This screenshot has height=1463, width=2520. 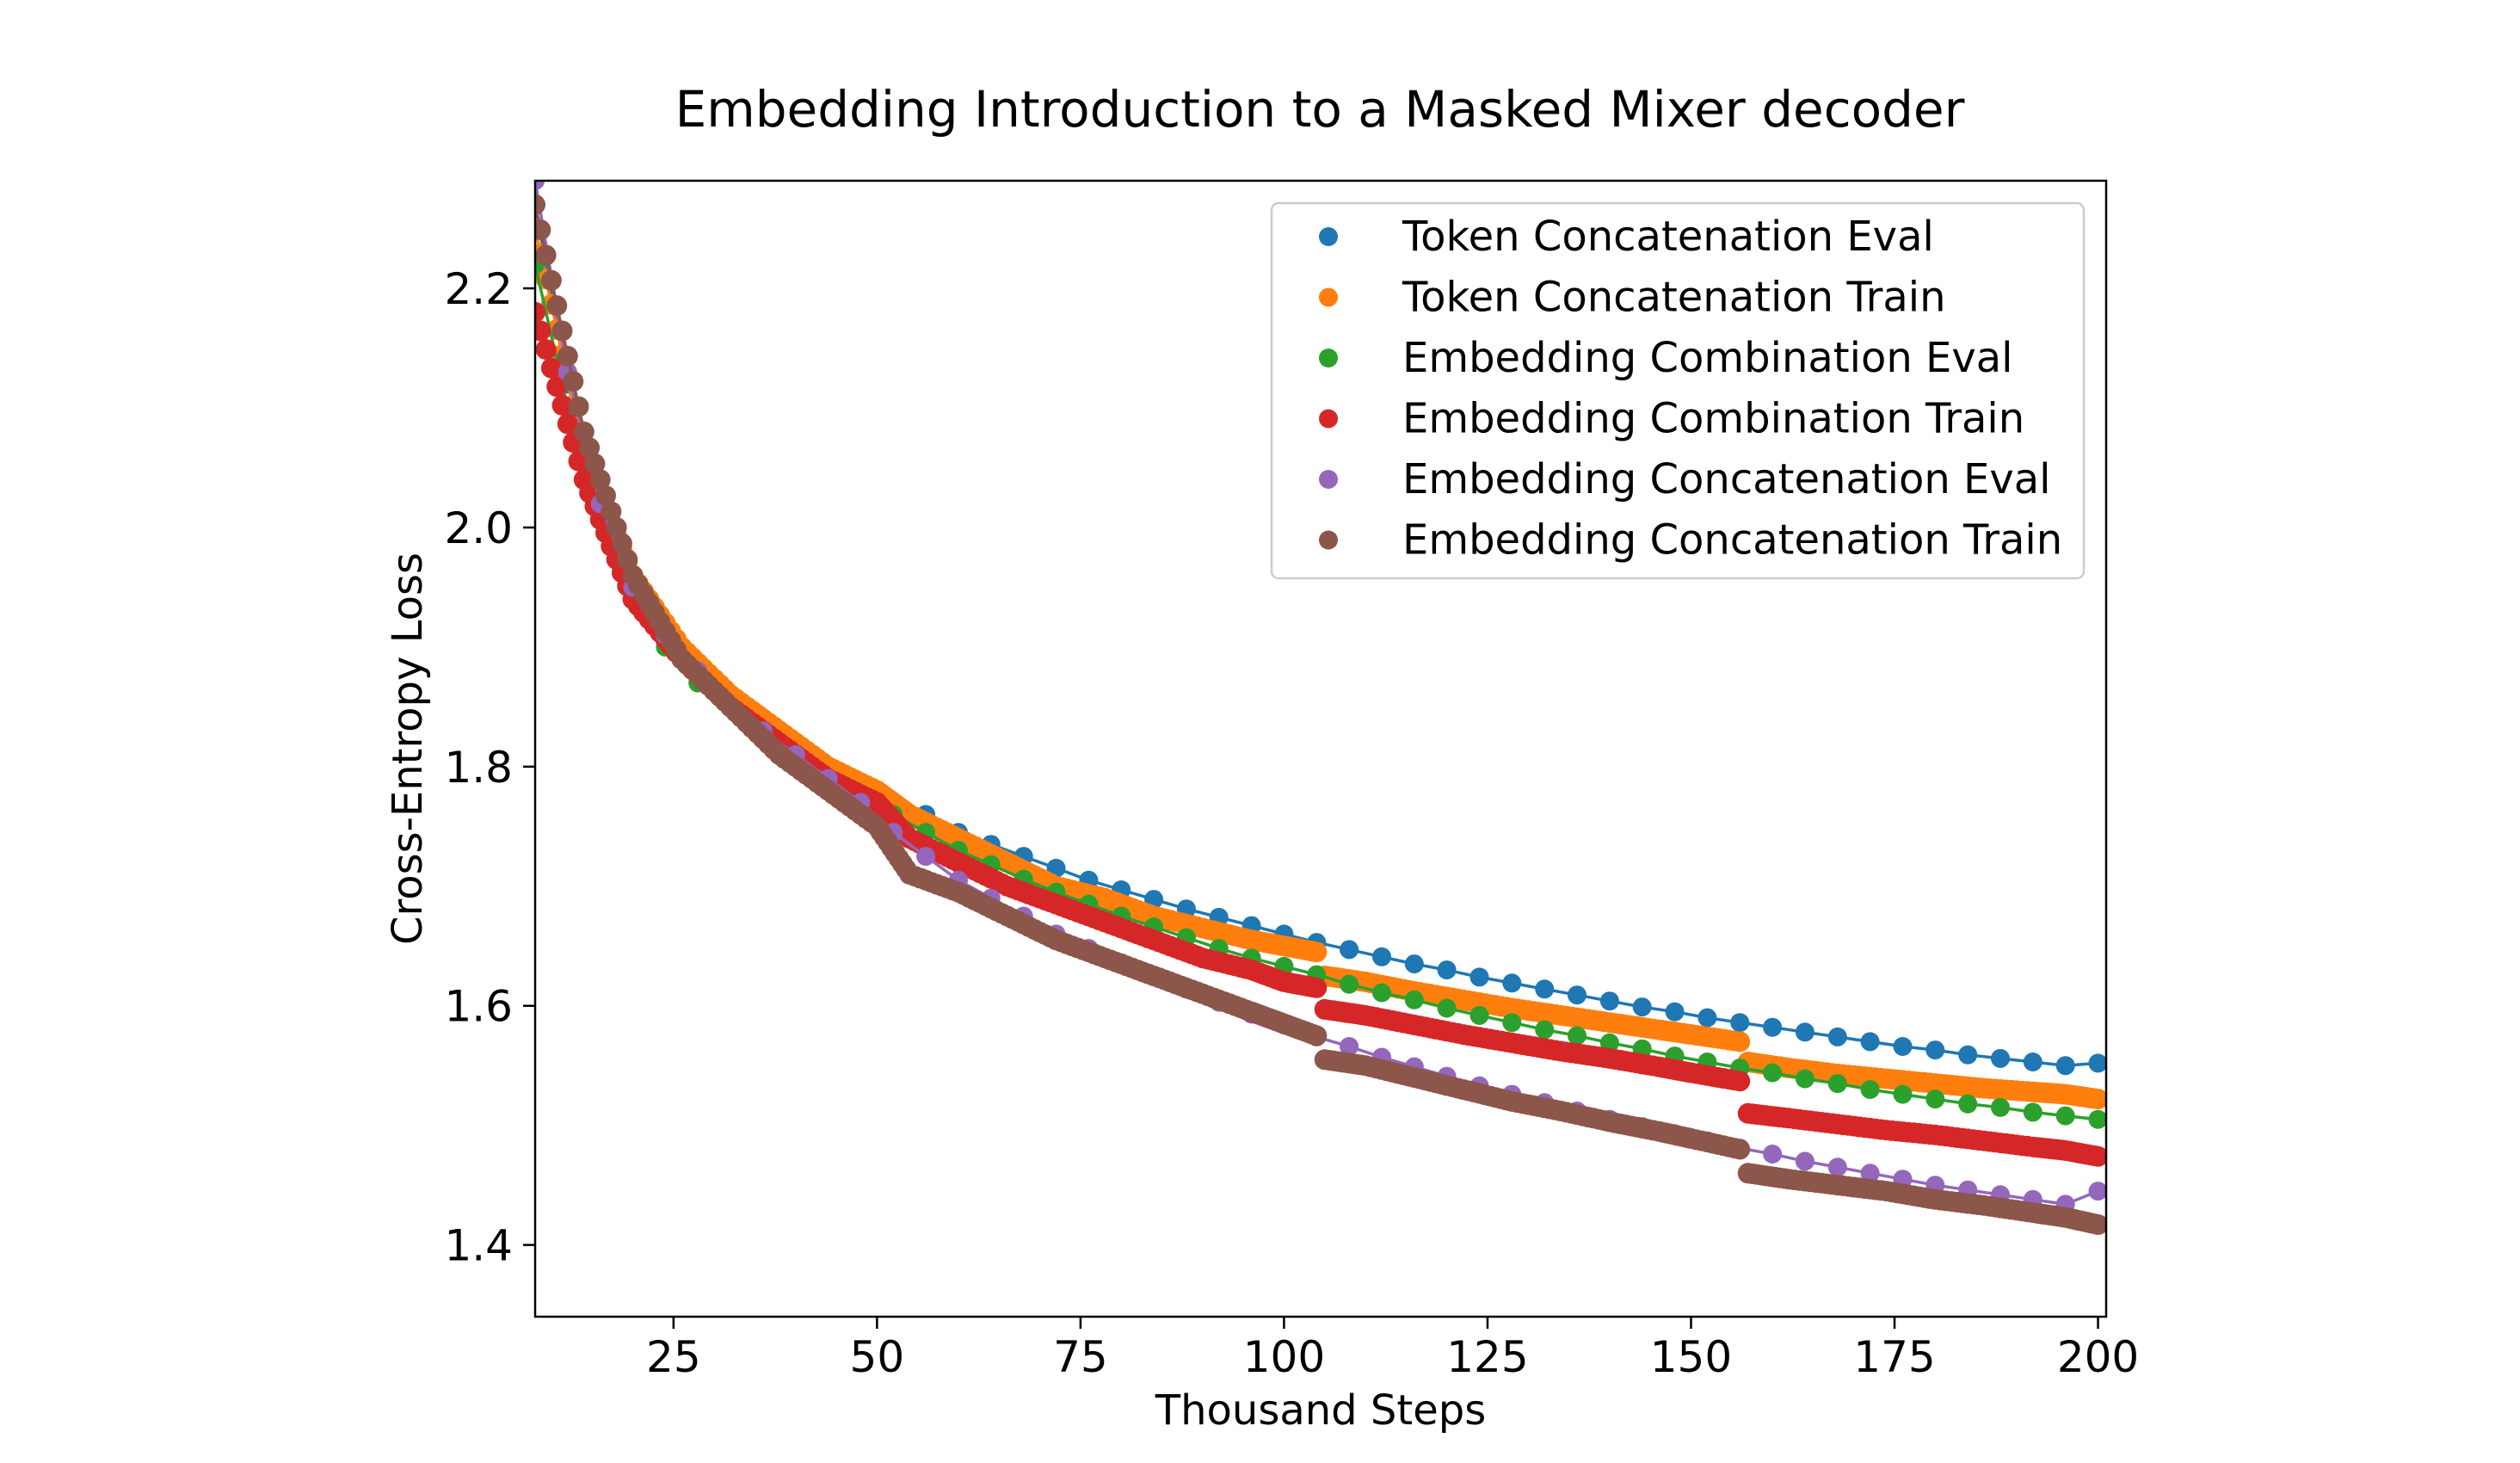 I want to click on x-axis: 25 50 75 100 125 150 175 200, so click(x=1393, y=1349).